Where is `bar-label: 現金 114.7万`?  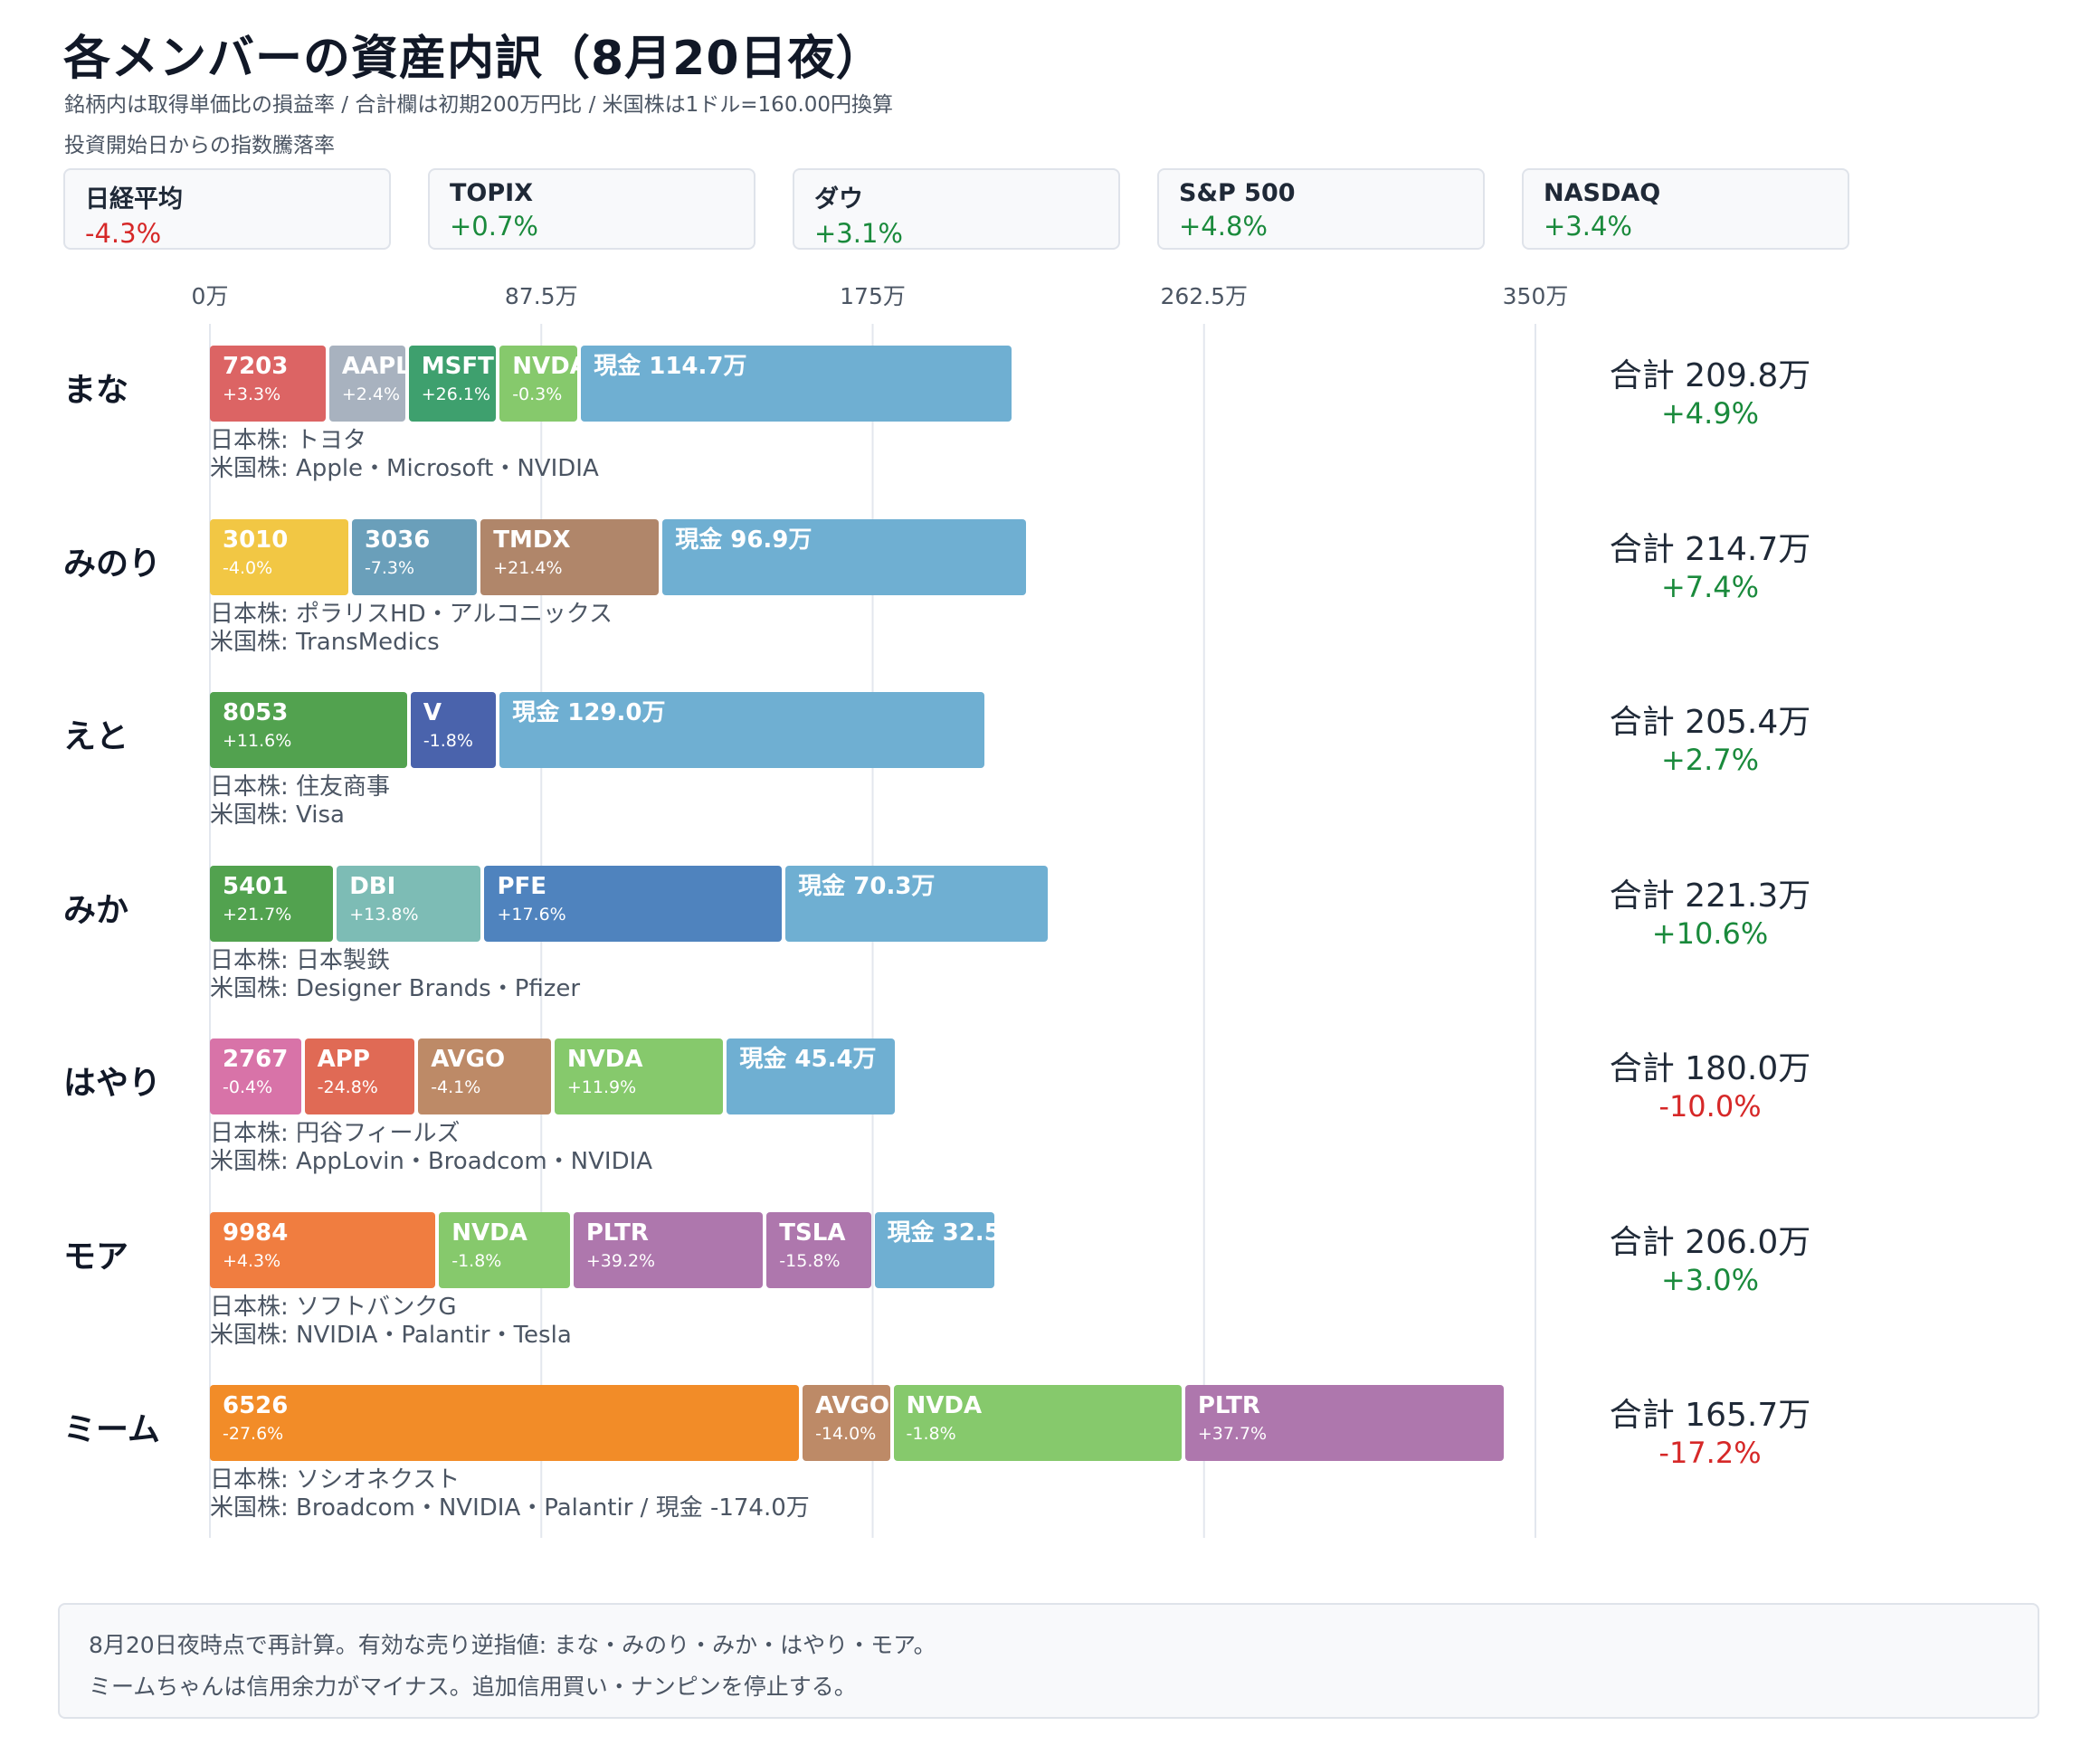
bar-label: 現金 114.7万 is located at coordinates (670, 366).